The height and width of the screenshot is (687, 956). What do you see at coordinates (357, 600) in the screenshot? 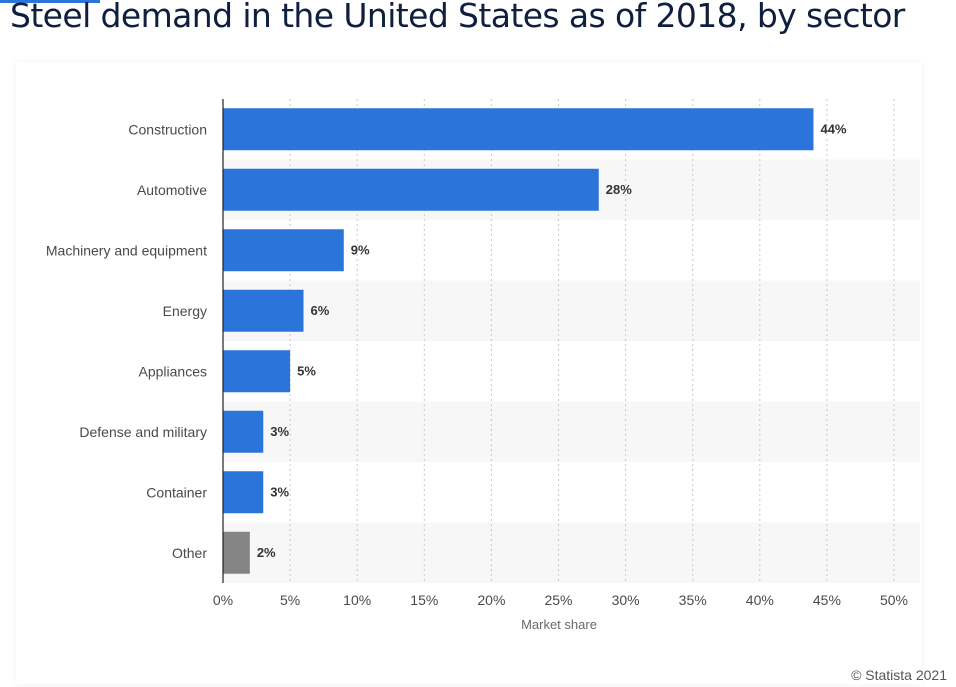
I see `x-tick-label: 10%` at bounding box center [357, 600].